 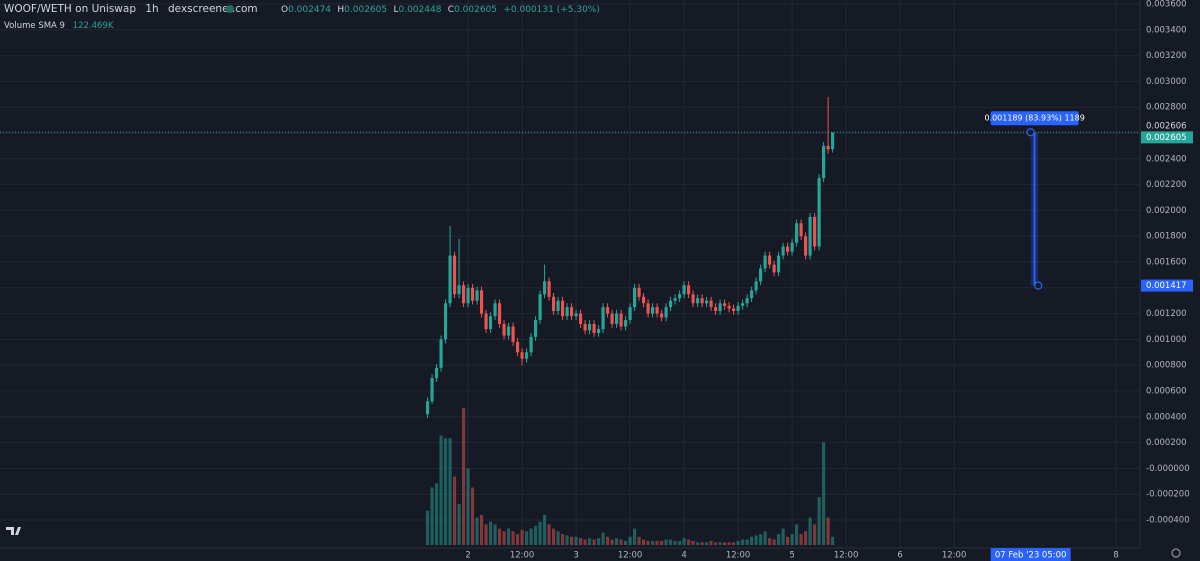 I want to click on y-tick-label: 0.003000, so click(x=1166, y=82).